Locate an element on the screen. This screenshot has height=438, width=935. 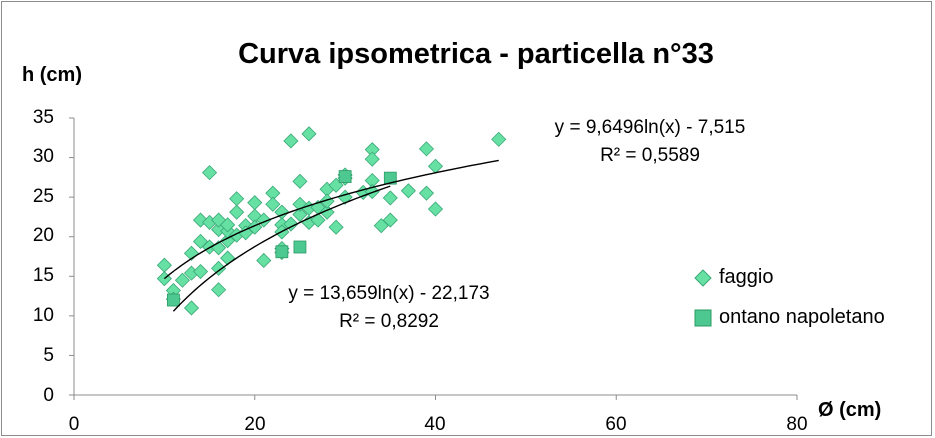
y-tick-label: 15 is located at coordinates (43, 275).